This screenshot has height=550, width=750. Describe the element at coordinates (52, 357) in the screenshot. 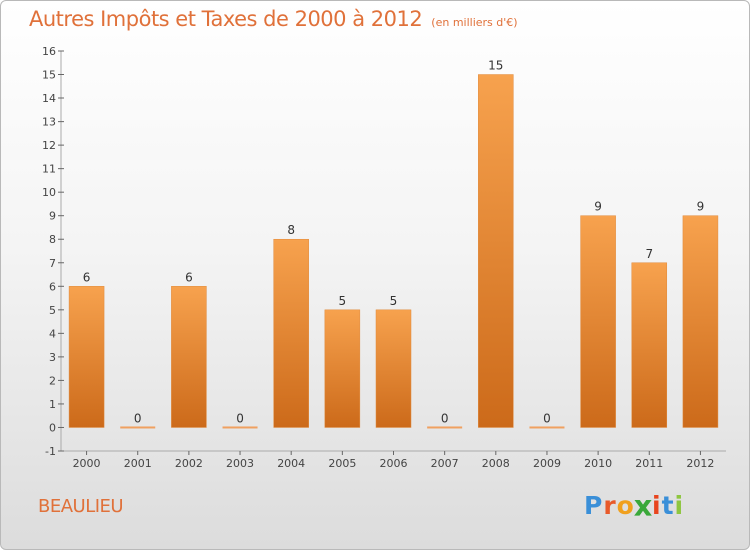

I see `y-tick-label: 3` at that location.